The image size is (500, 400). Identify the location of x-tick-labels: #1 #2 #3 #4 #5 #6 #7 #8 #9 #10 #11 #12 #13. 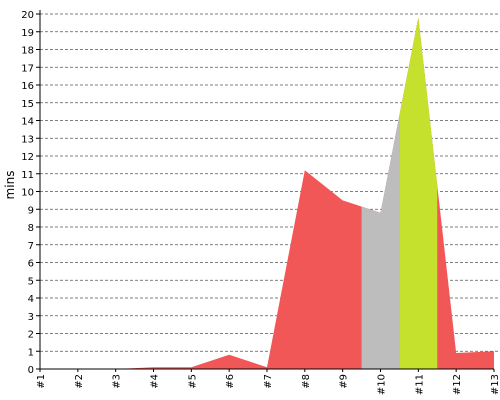
(268, 382).